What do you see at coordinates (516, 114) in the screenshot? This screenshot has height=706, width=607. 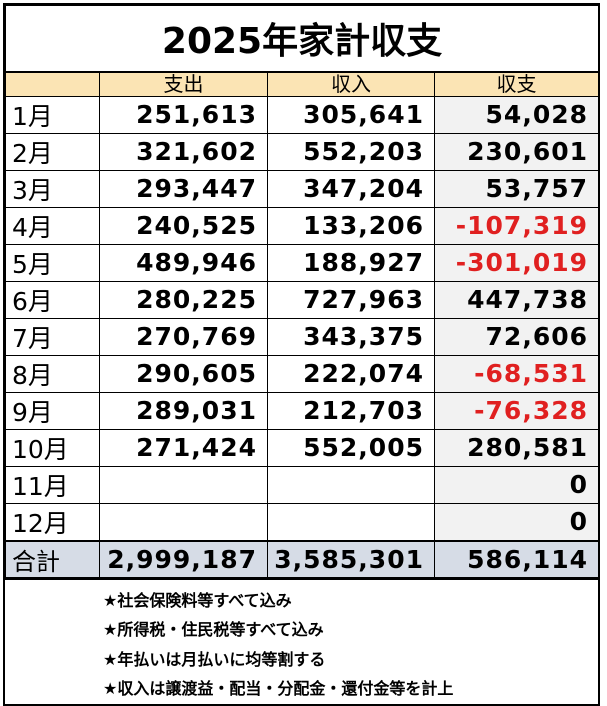 I see `balance-cell: 54,028` at bounding box center [516, 114].